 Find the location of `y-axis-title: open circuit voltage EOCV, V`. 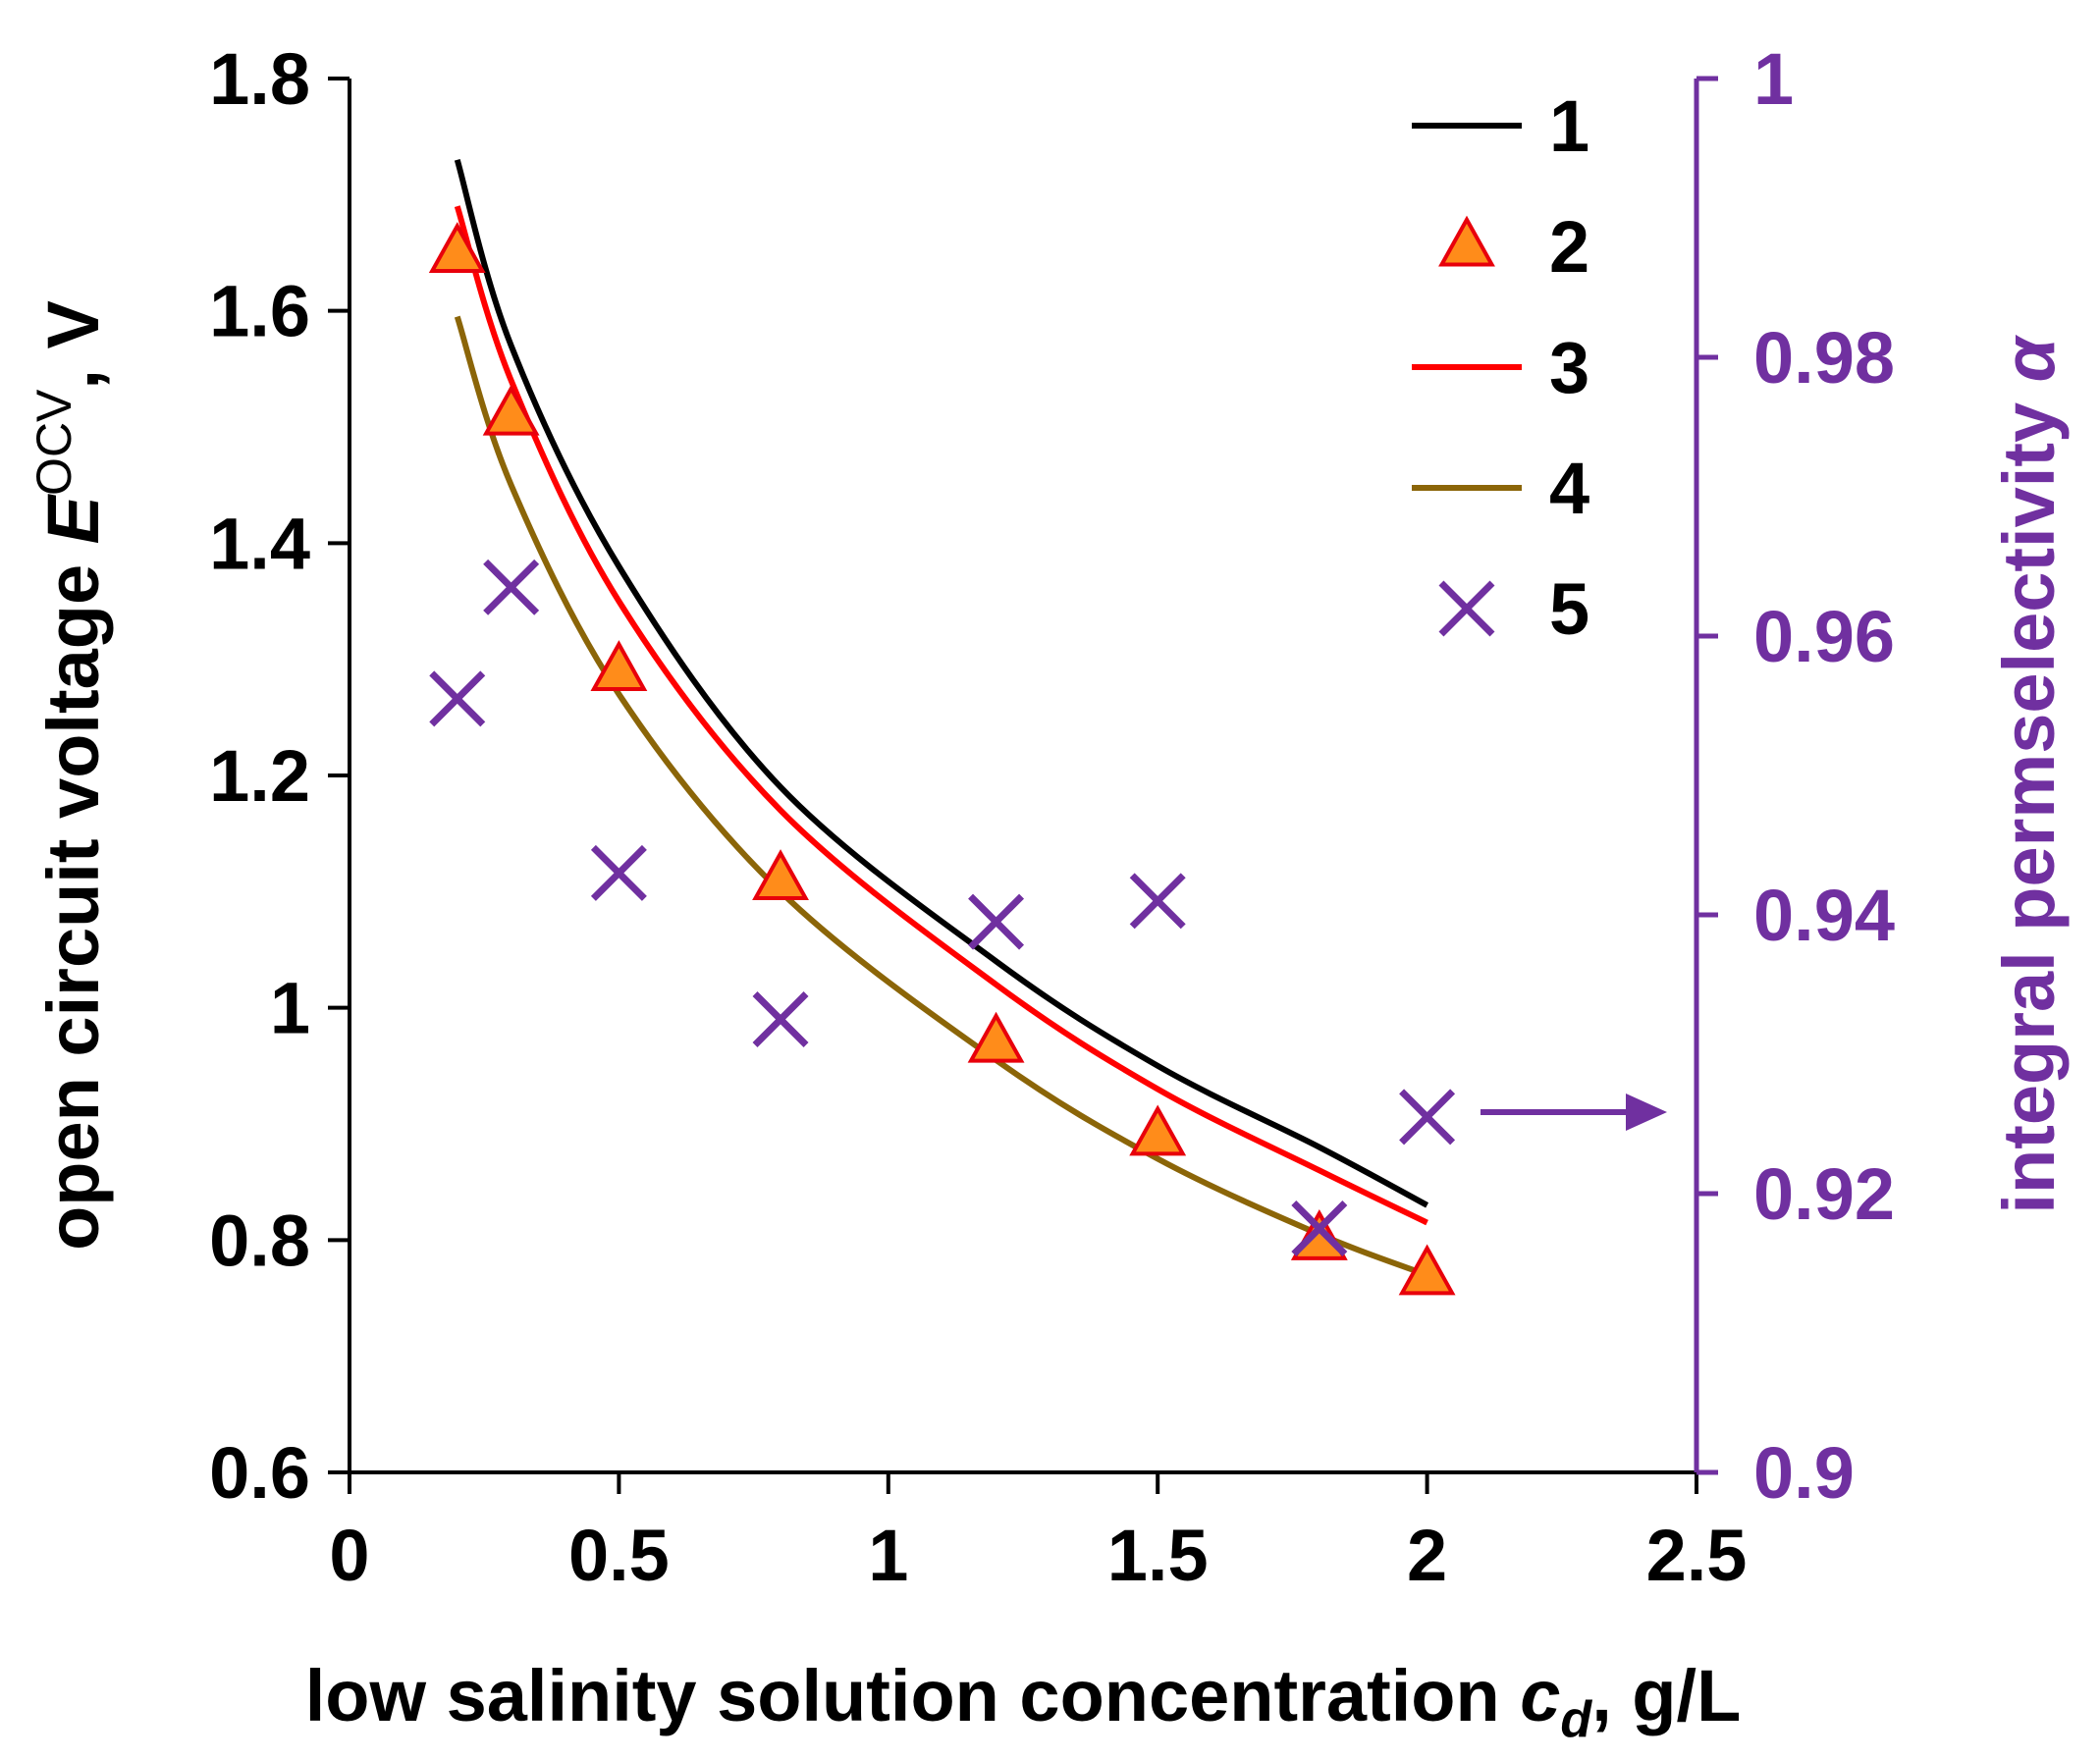

y-axis-title: open circuit voltage EOCV, V is located at coordinates (70, 776).